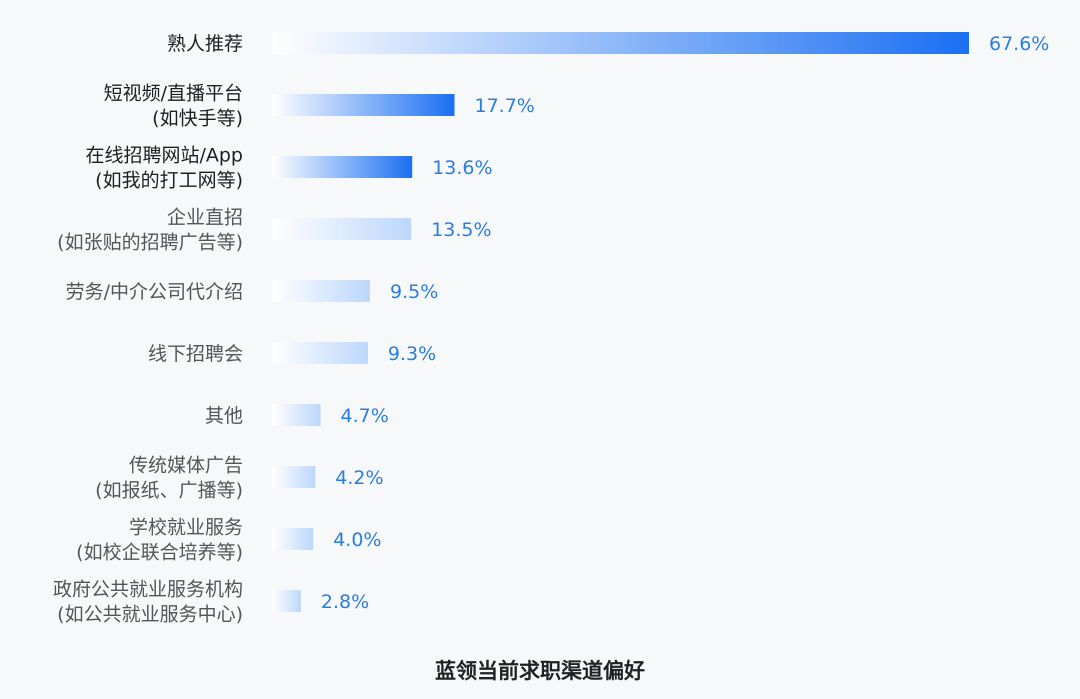 The height and width of the screenshot is (699, 1080). Describe the element at coordinates (164, 156) in the screenshot. I see `category-label-2-line-0: 在线招聘网站/App` at that location.